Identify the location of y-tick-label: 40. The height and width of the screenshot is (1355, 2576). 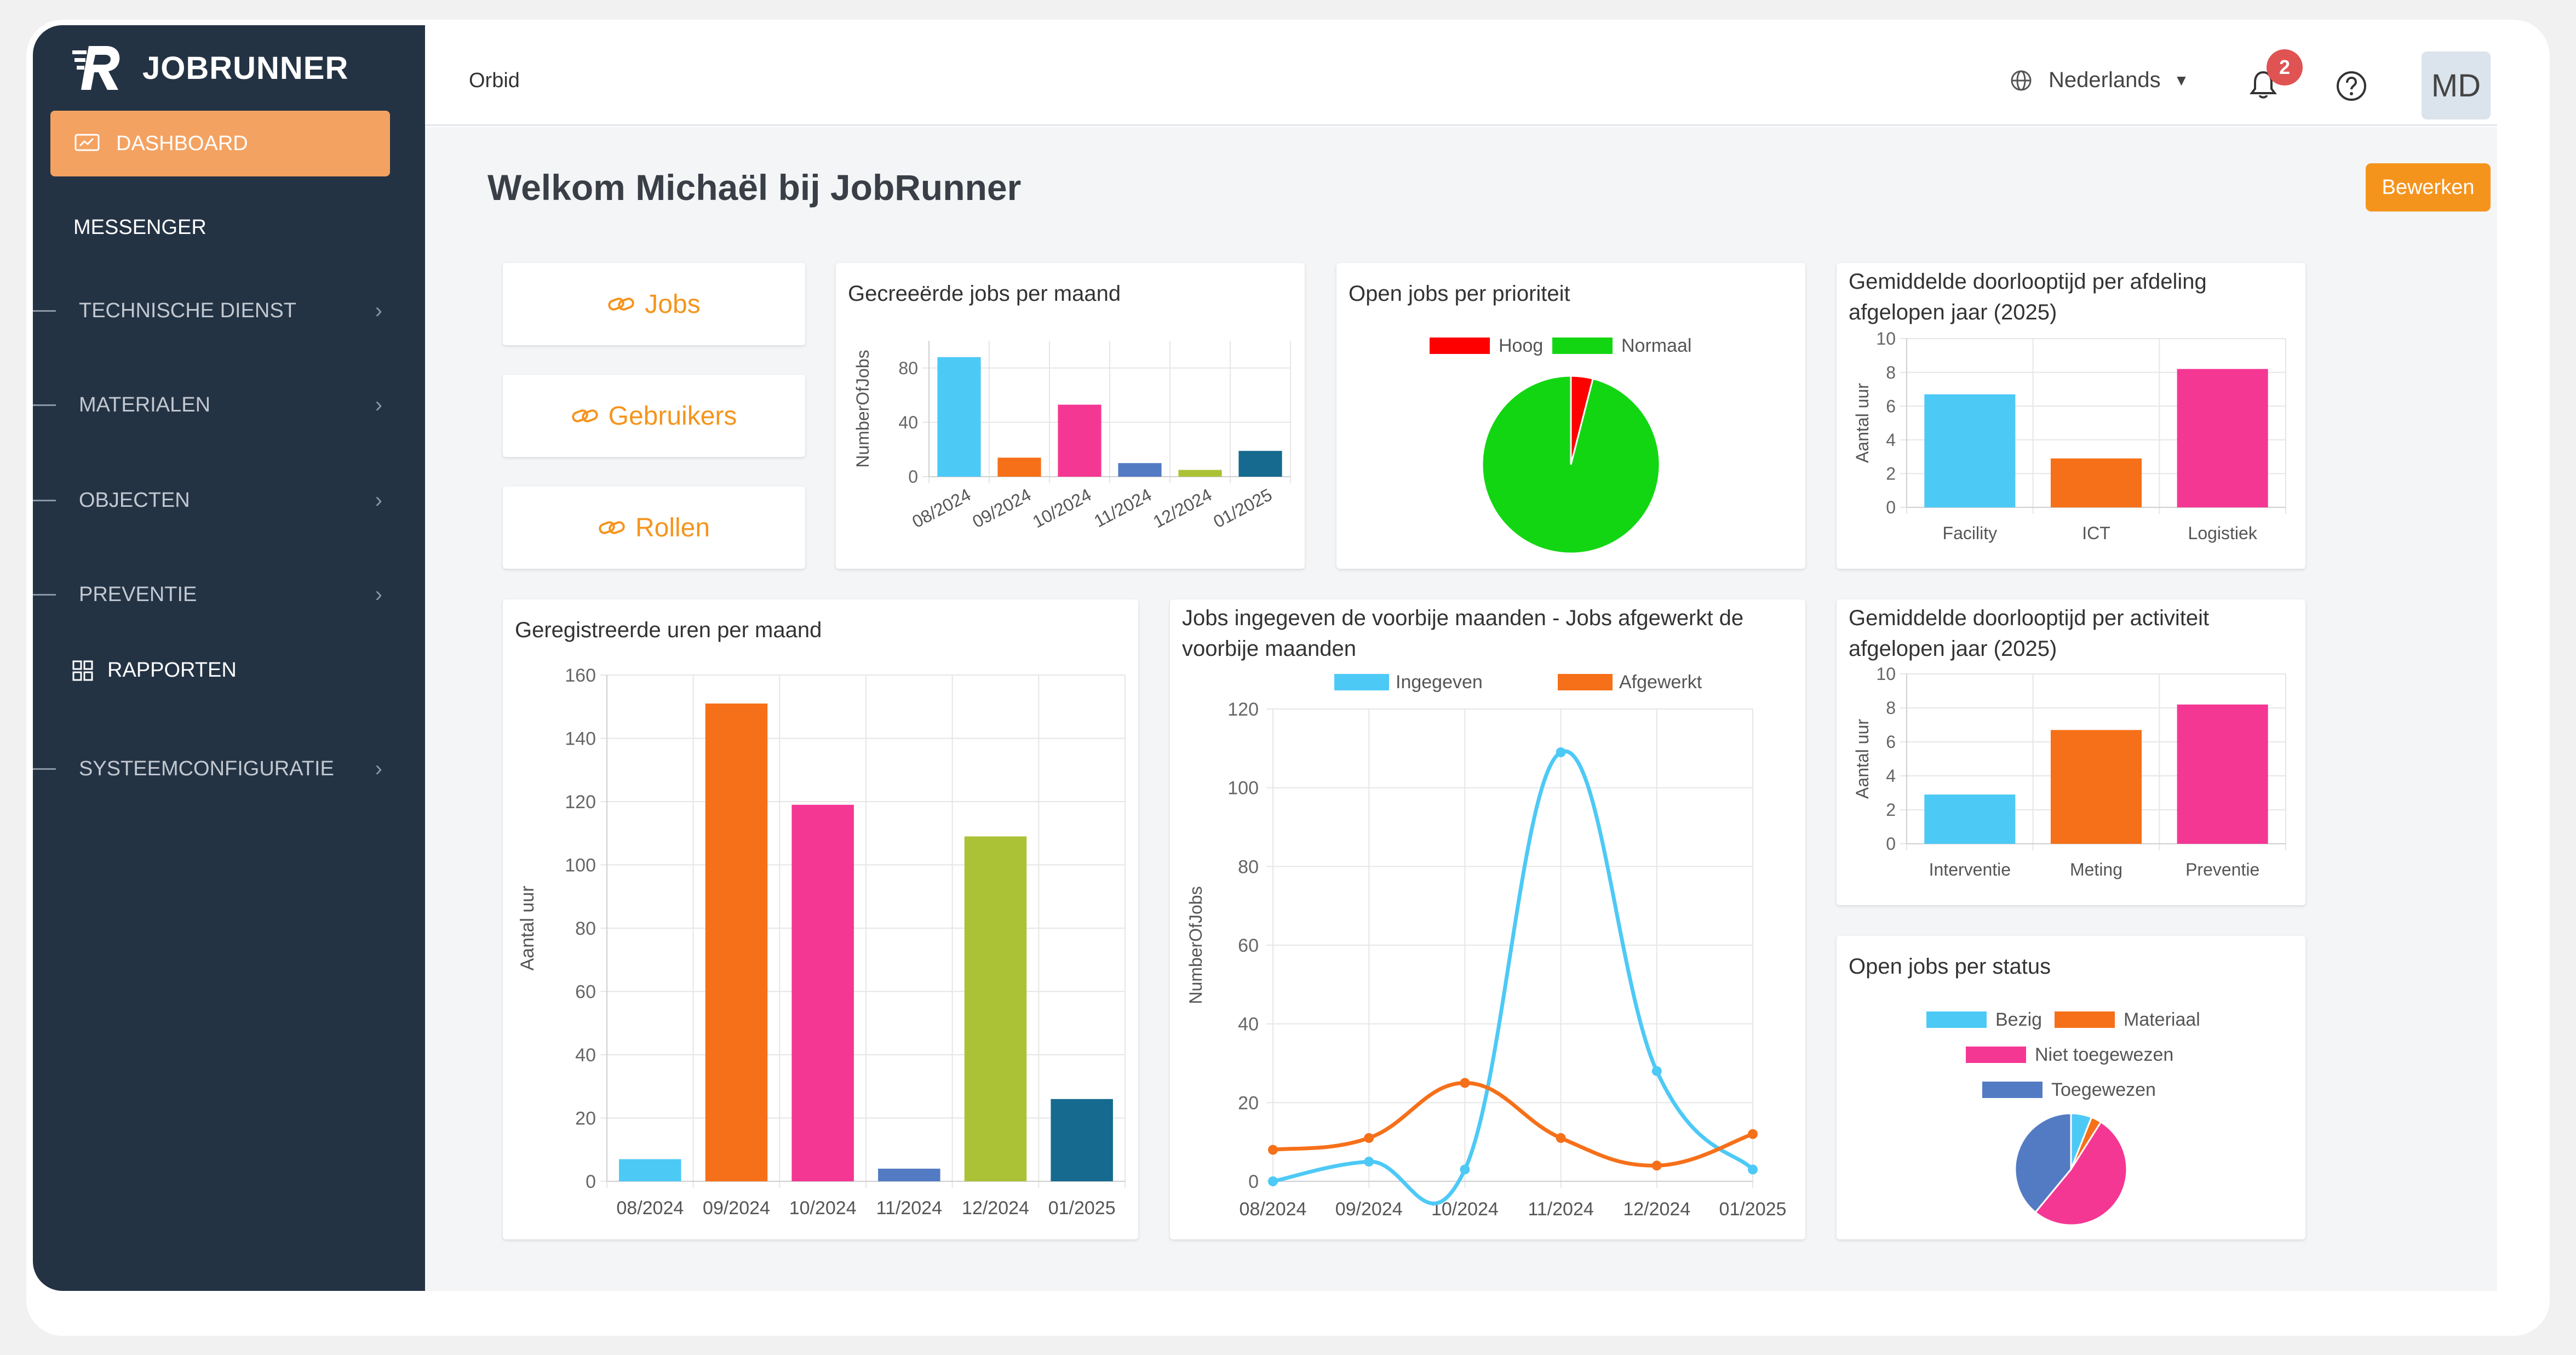
(908, 422).